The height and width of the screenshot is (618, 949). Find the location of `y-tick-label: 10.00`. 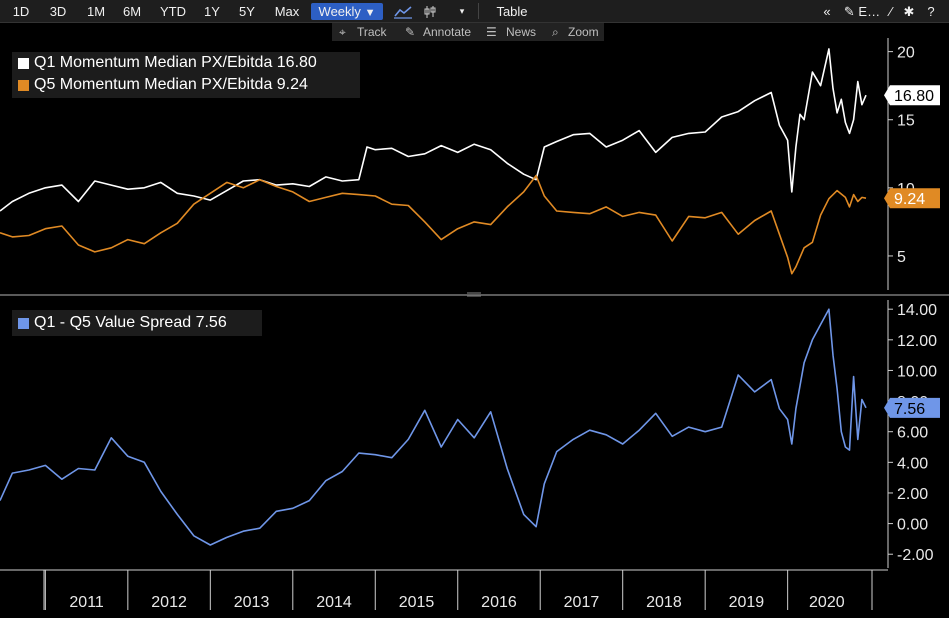

y-tick-label: 10.00 is located at coordinates (917, 371).